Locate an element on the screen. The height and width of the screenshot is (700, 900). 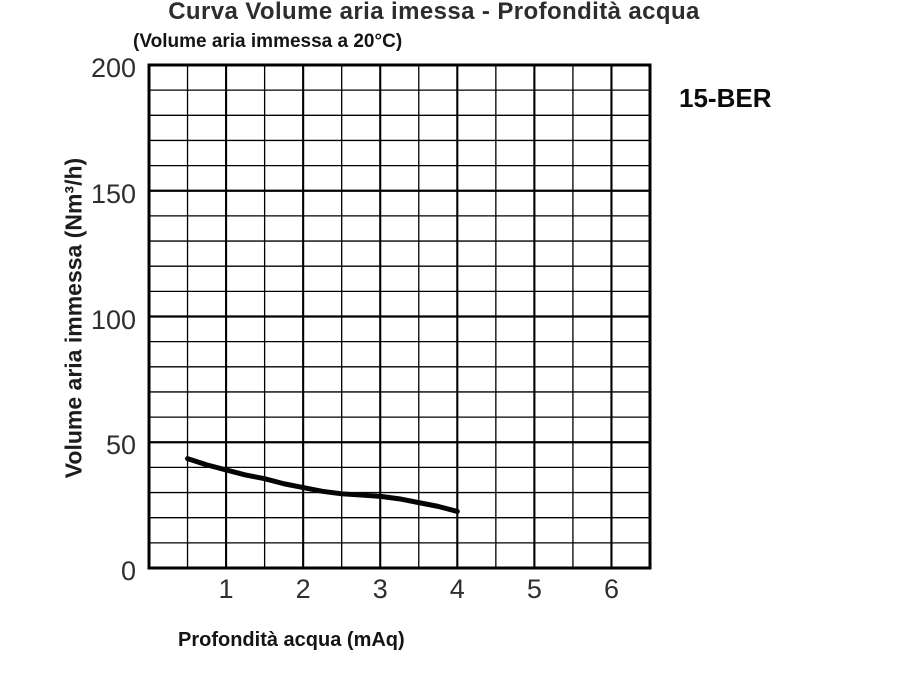
x-axis-label: Profondità acqua (mAq) is located at coordinates (291, 640).